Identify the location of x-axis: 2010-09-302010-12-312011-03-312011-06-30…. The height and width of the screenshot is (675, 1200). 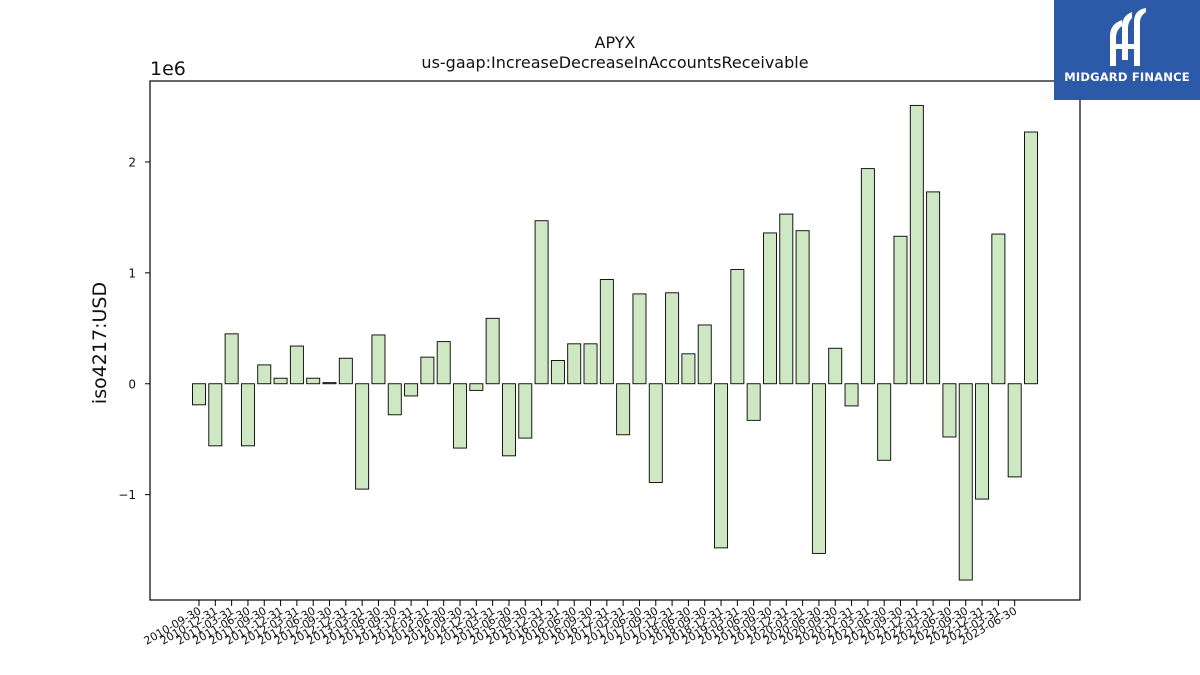
(580, 624).